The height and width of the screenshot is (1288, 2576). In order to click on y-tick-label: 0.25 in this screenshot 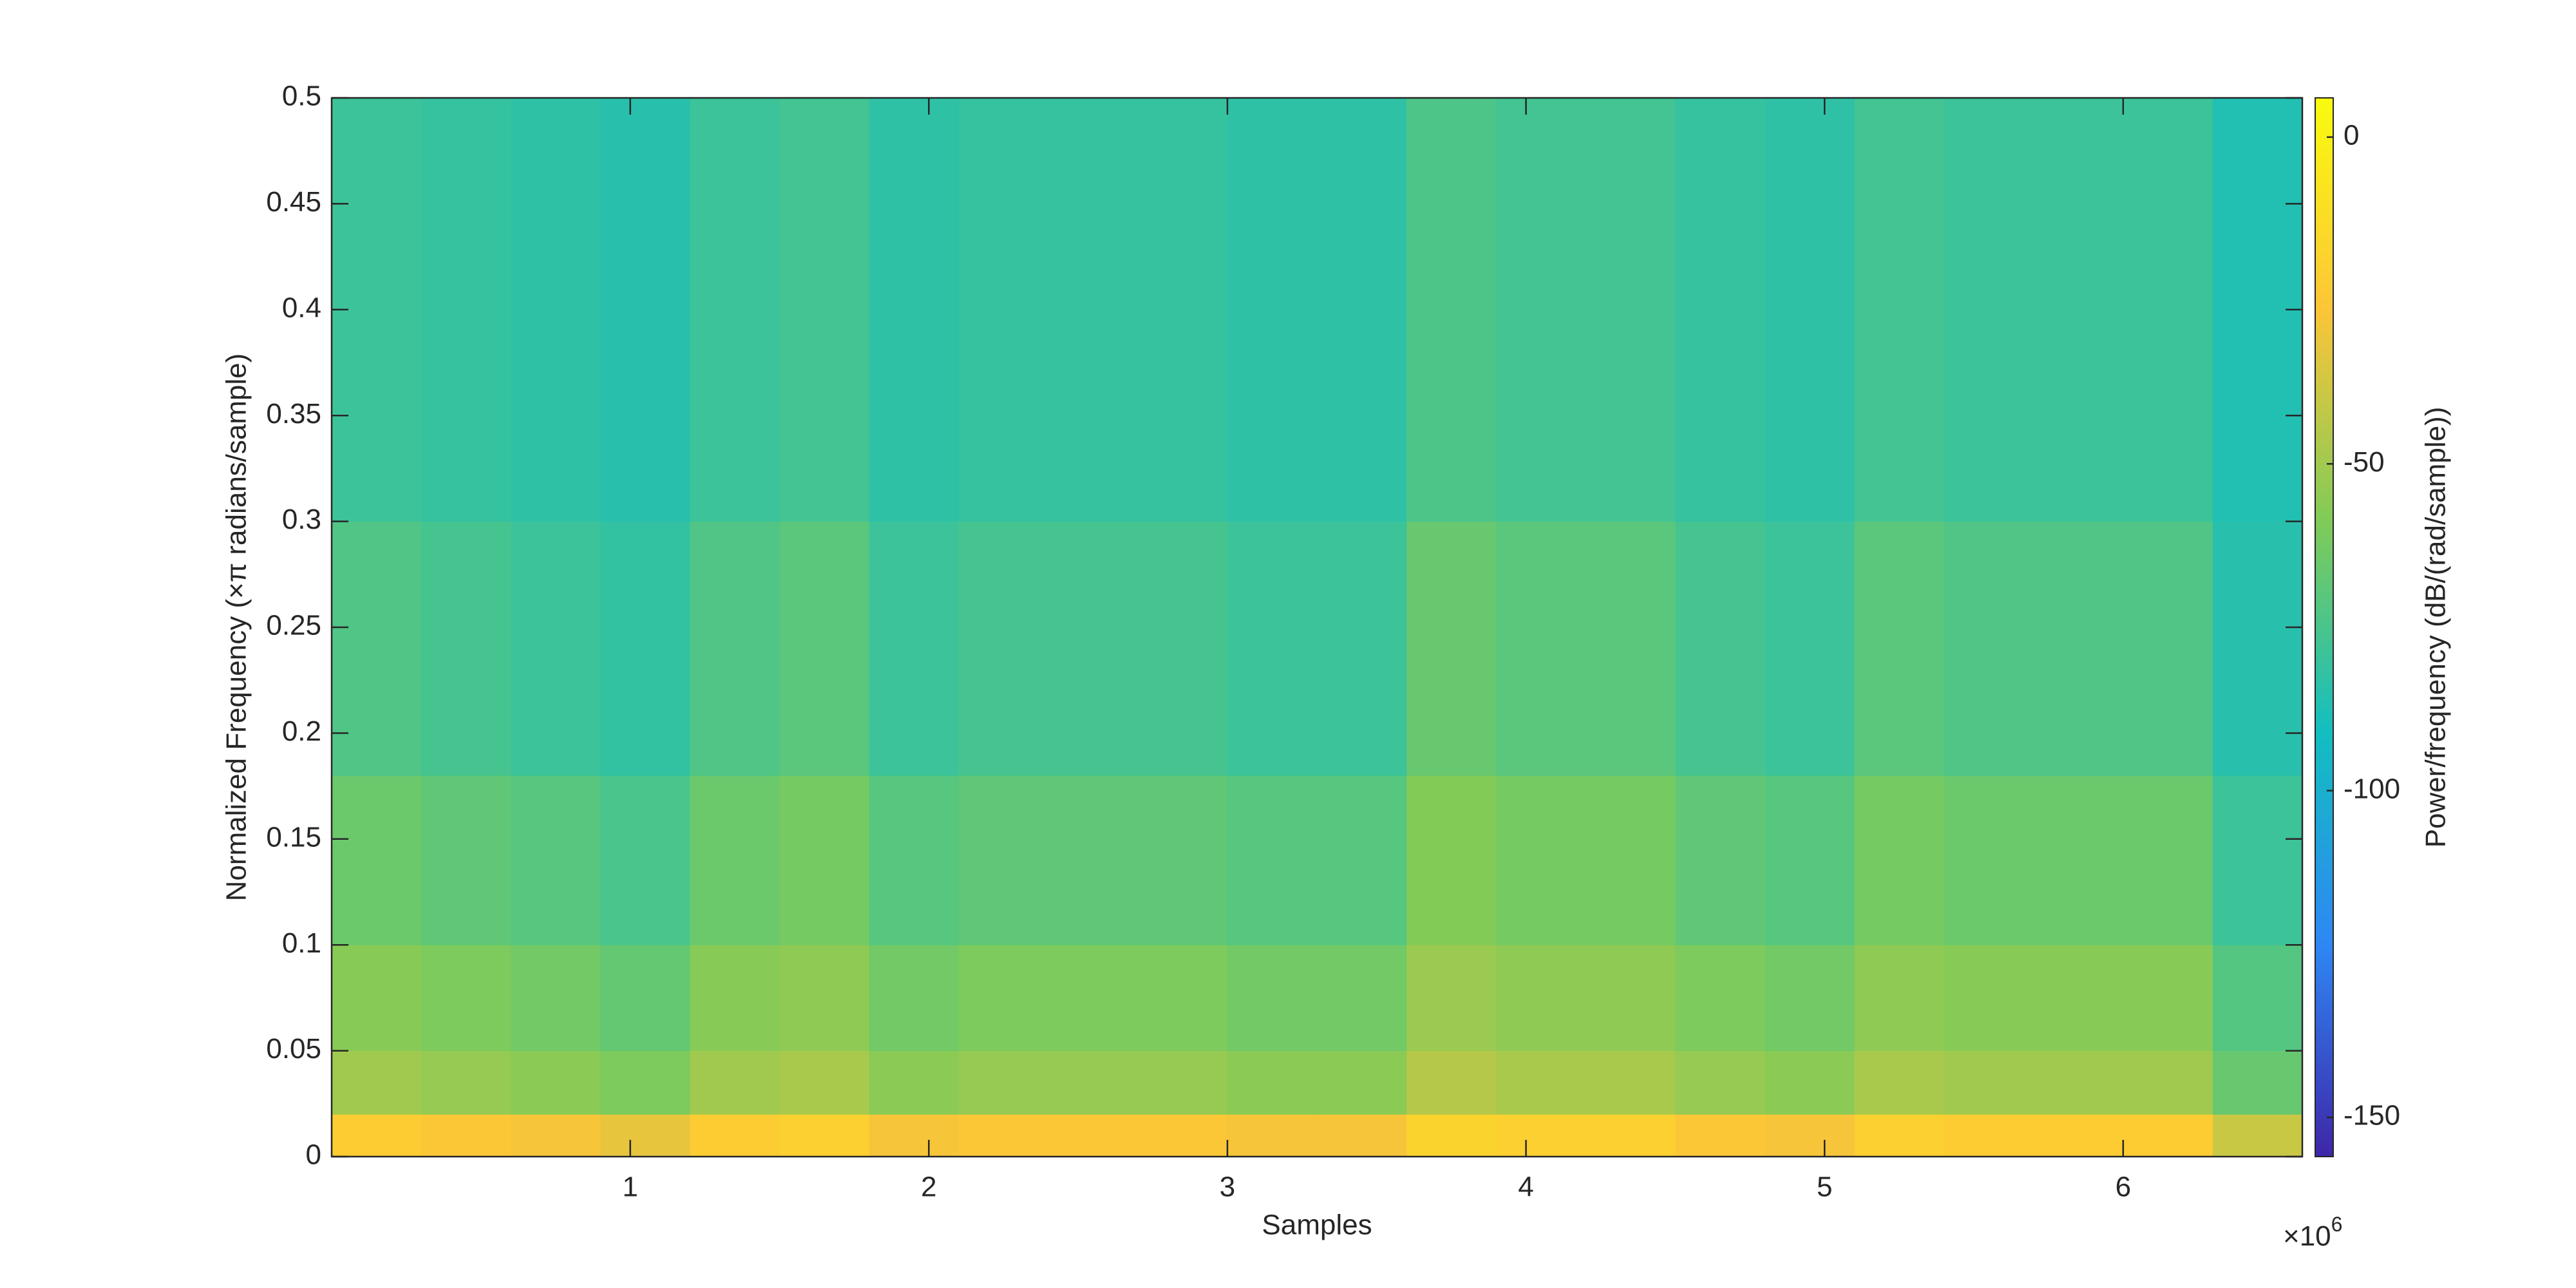, I will do `click(293, 625)`.